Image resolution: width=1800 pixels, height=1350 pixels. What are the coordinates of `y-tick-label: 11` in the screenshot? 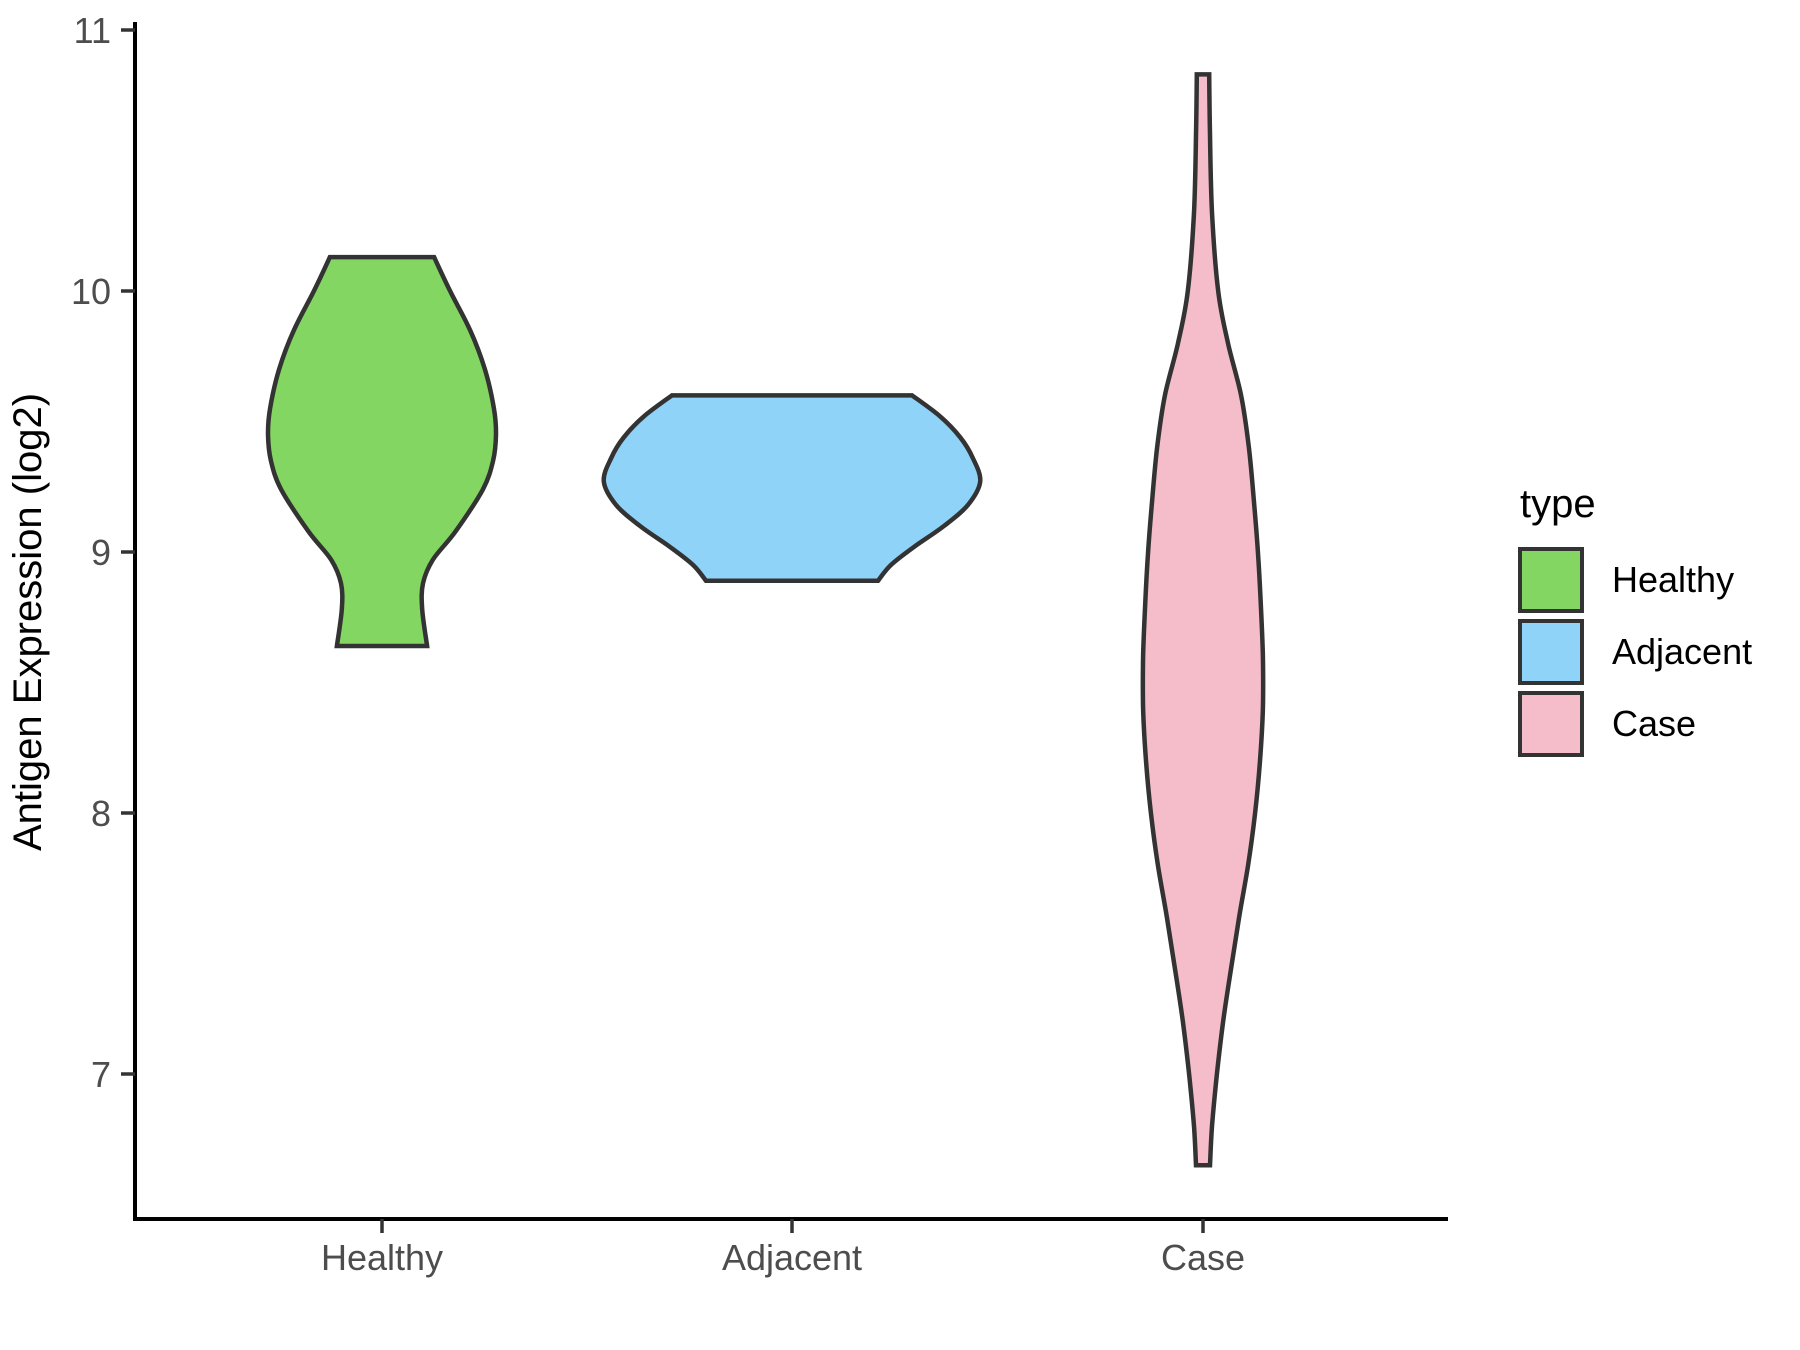 It's located at (92, 30).